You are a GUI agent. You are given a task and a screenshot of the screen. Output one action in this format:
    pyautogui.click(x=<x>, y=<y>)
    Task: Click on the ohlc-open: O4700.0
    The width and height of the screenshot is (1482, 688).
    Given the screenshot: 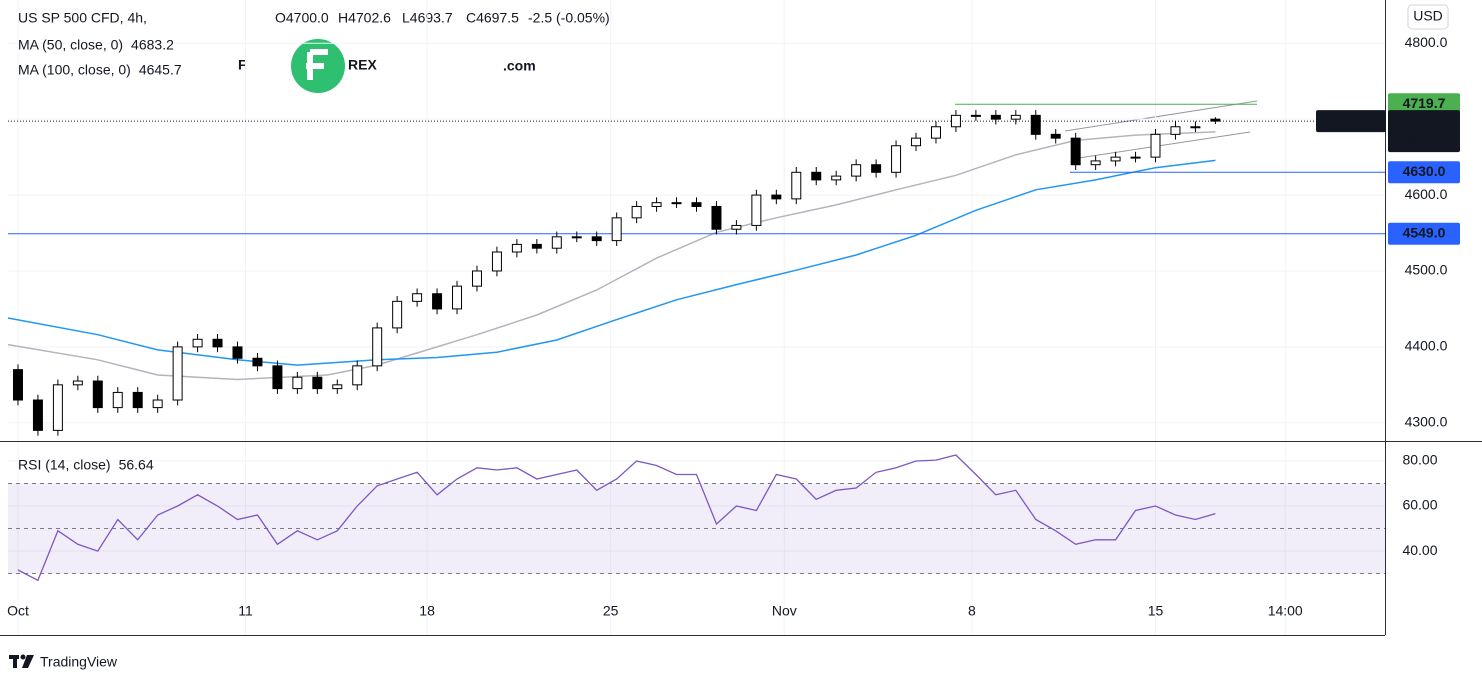 What is the action you would take?
    pyautogui.click(x=302, y=18)
    